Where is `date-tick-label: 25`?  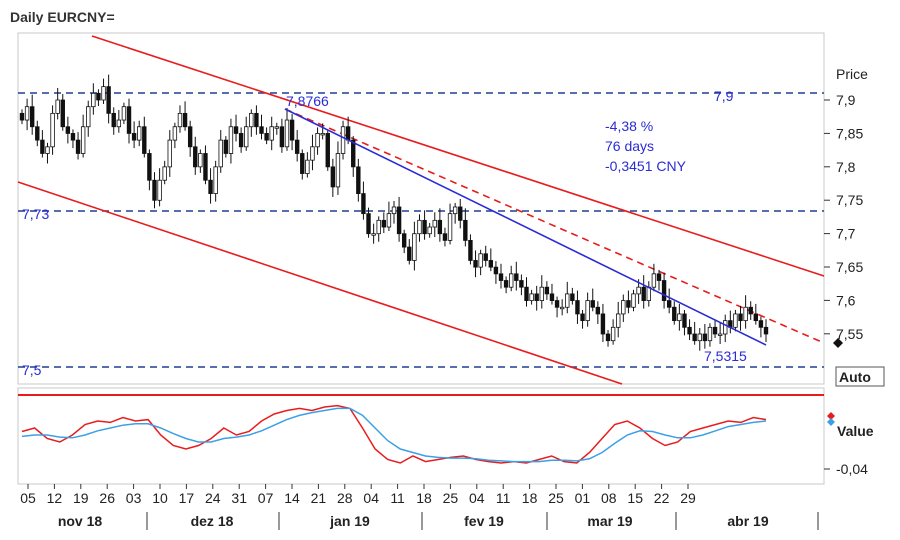
date-tick-label: 25 is located at coordinates (451, 498).